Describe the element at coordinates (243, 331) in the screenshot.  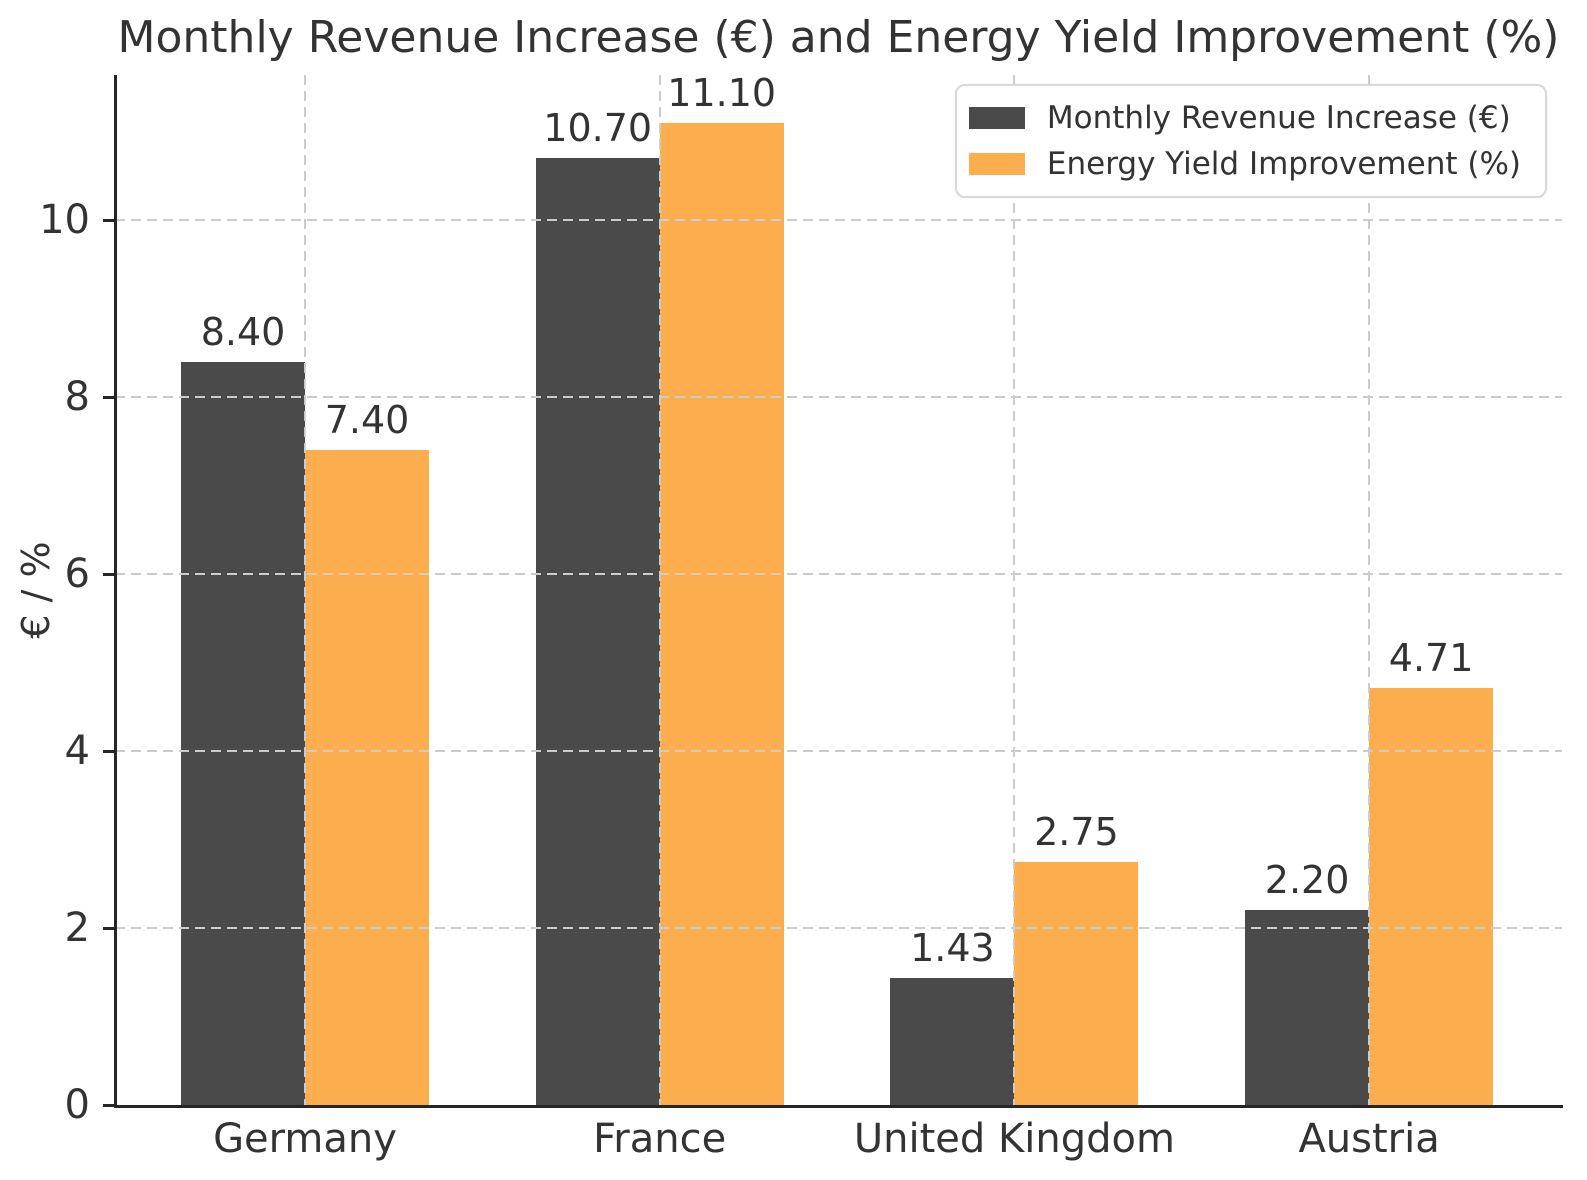
I see `bar-value-label: 8.40` at that location.